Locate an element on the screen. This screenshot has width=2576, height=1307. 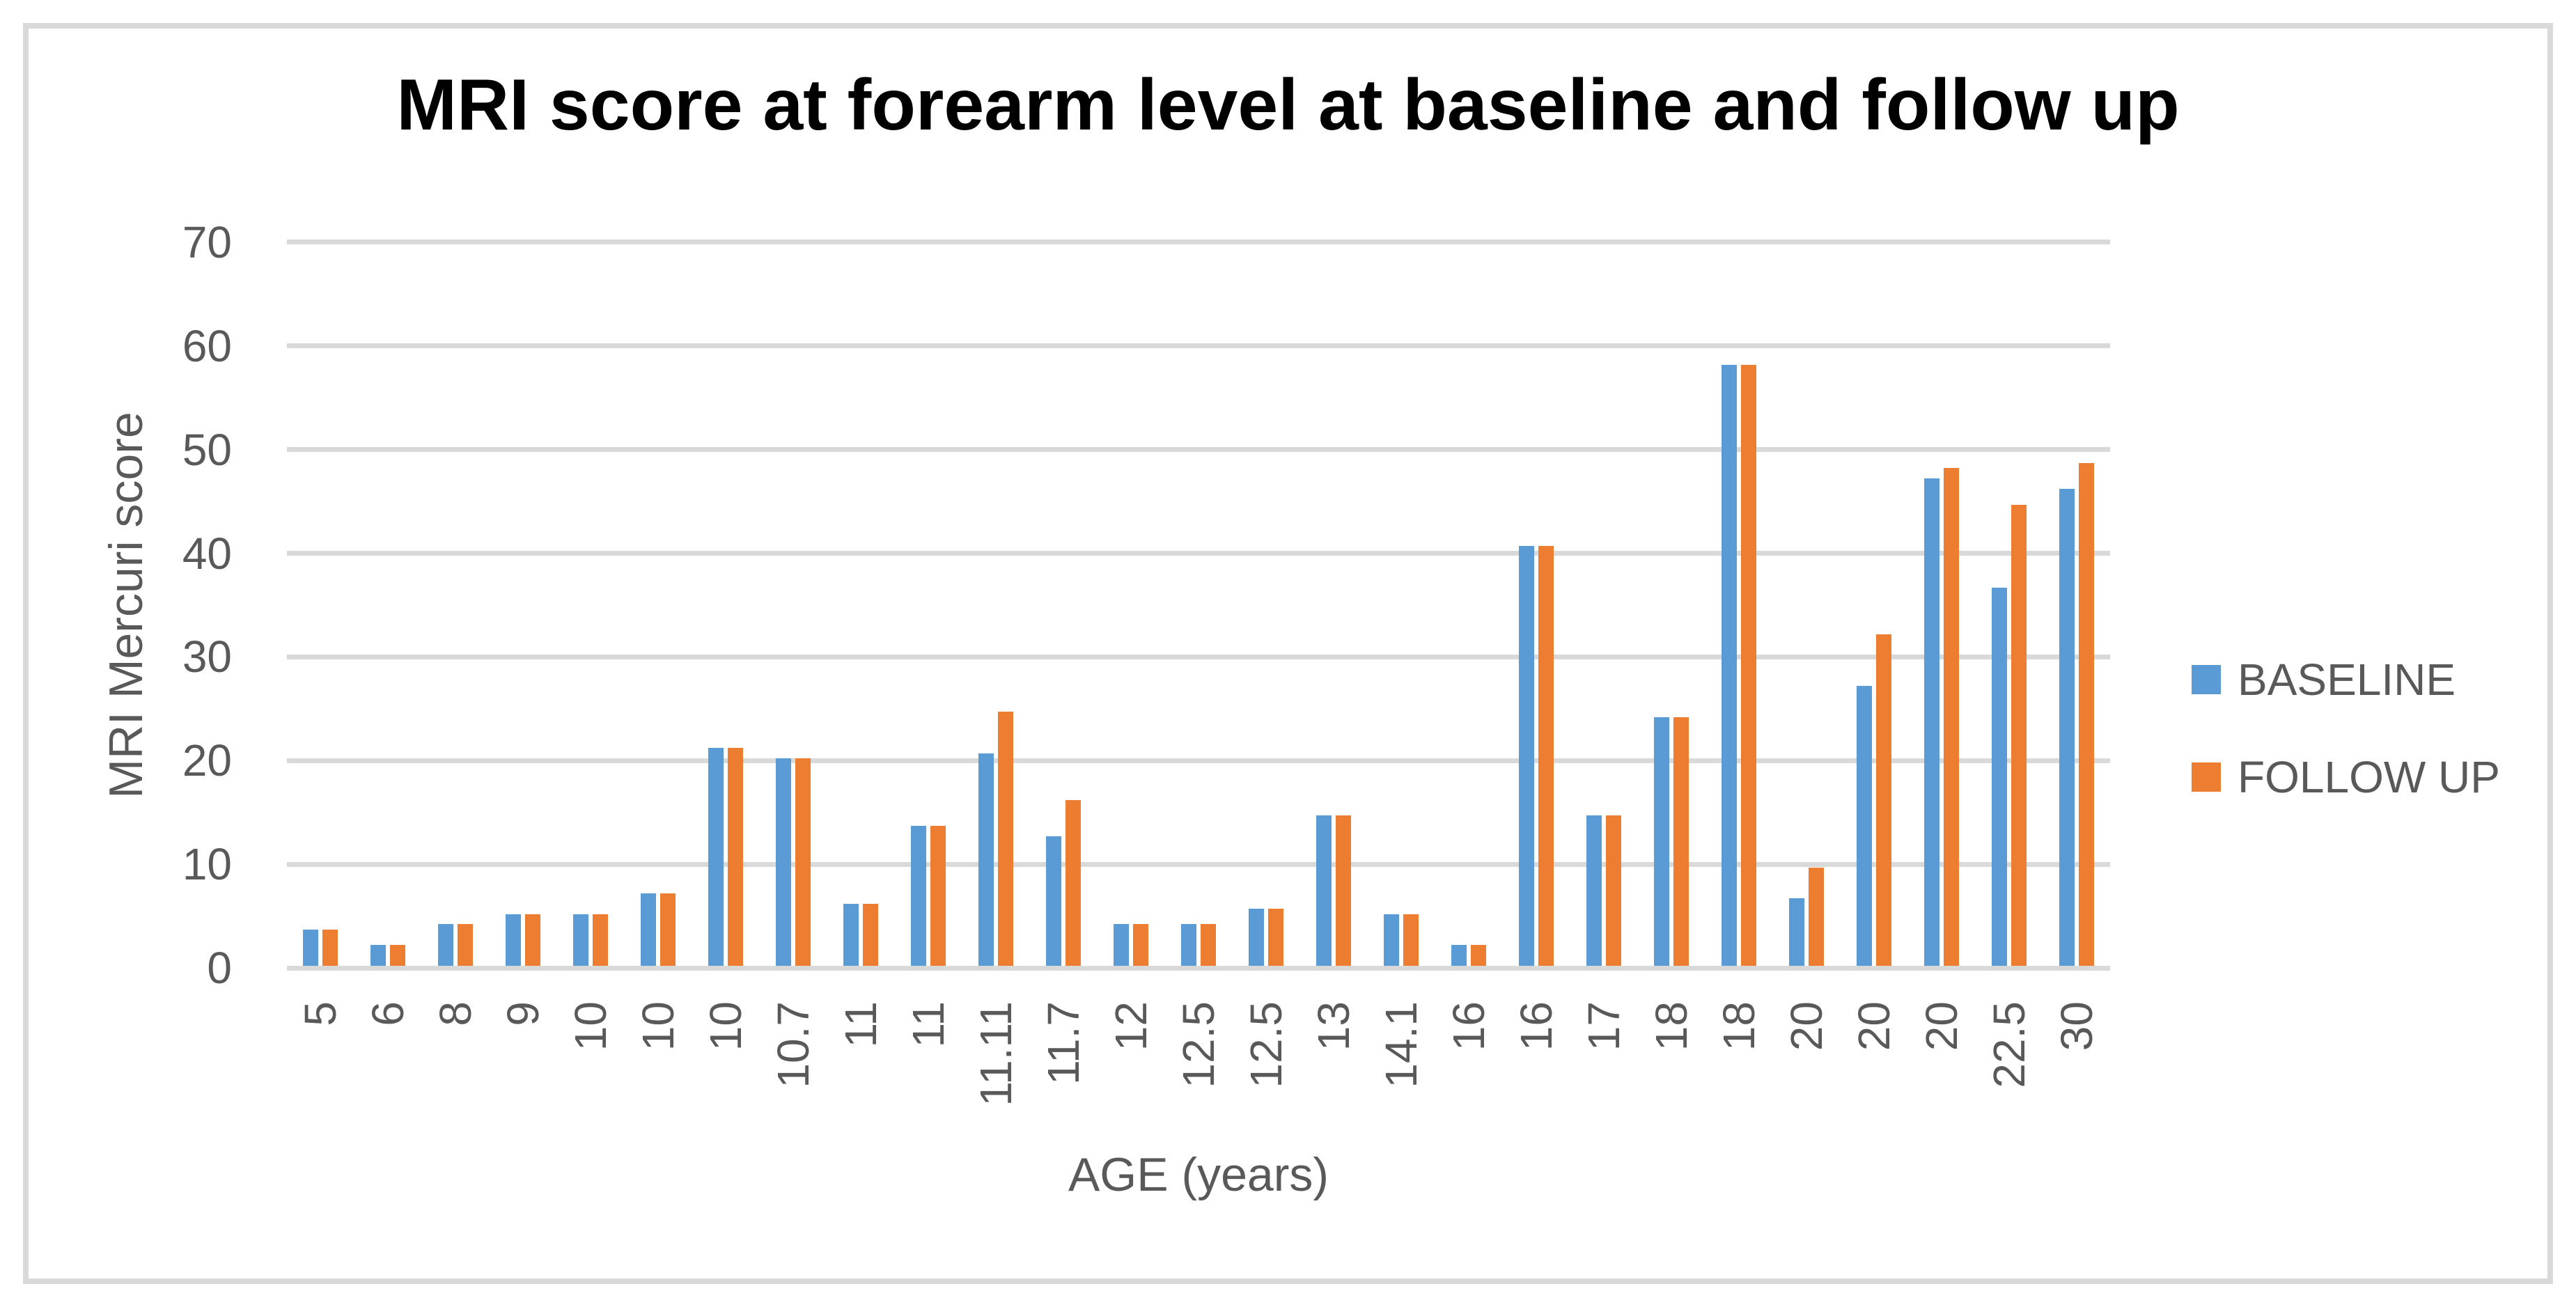
x-tick-label: 11 is located at coordinates (861, 1024).